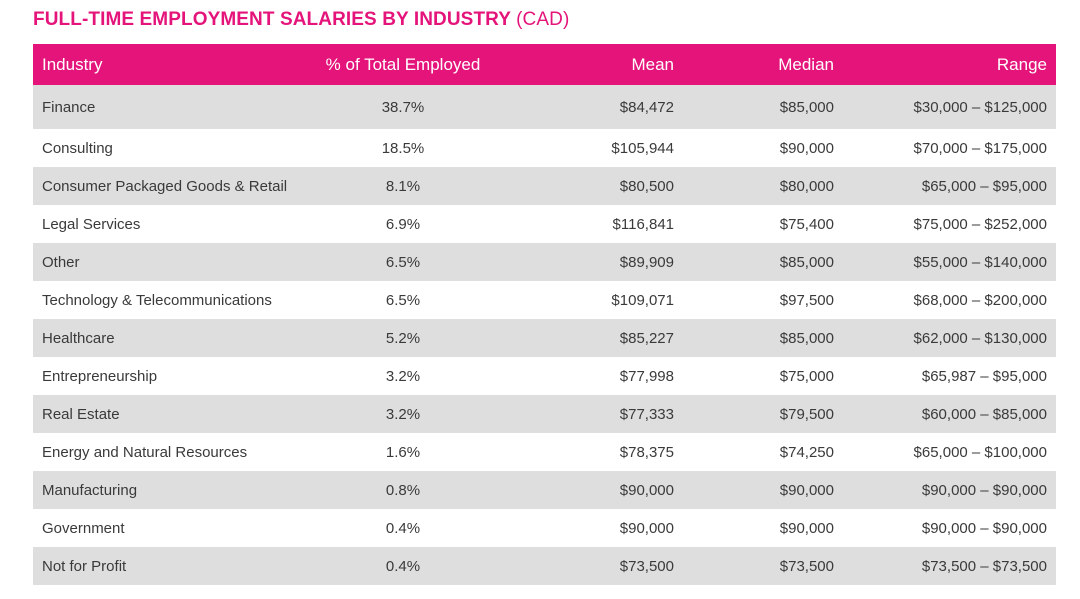 Image resolution: width=1080 pixels, height=599 pixels. Describe the element at coordinates (984, 376) in the screenshot. I see `cell-range: $65,987 – $95,000` at that location.